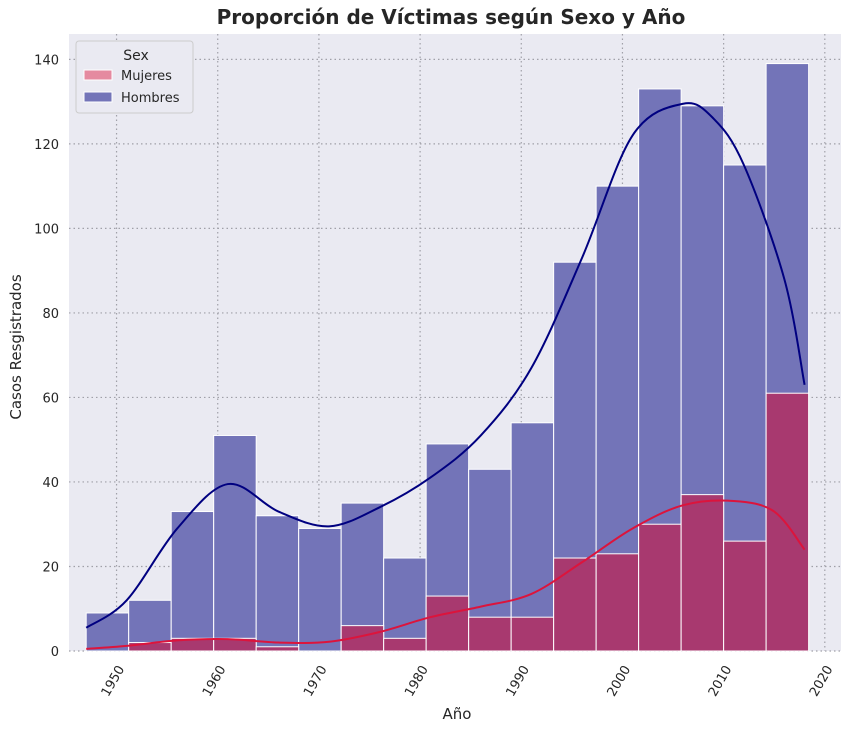  What do you see at coordinates (46, 145) in the screenshot?
I see `y-tick-label: 120` at bounding box center [46, 145].